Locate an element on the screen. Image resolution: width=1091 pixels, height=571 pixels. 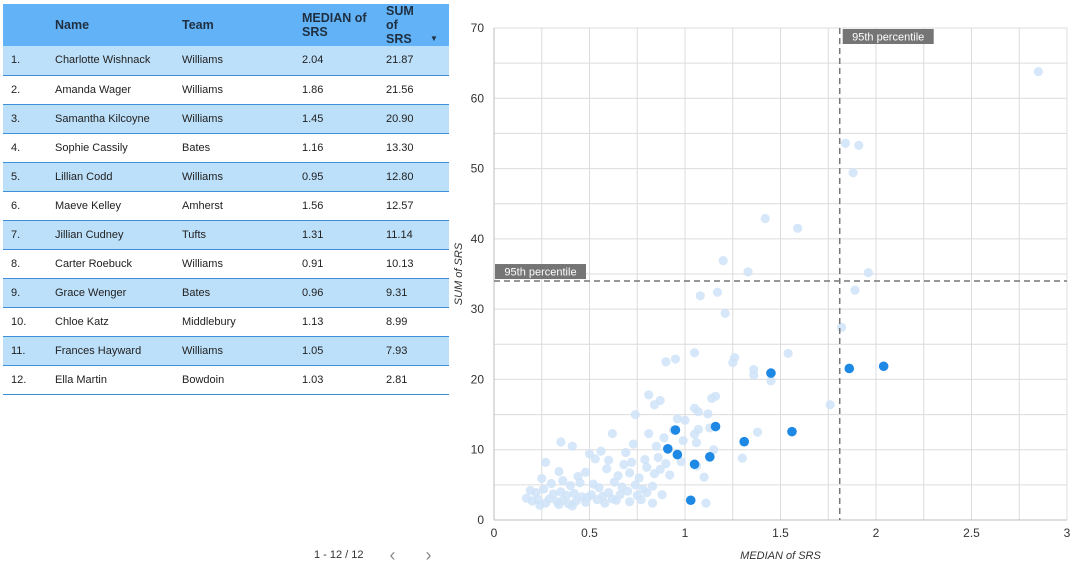
table-row: 12. Ella Martin Bowdoin 1.03 2.81 is located at coordinates (226, 379).